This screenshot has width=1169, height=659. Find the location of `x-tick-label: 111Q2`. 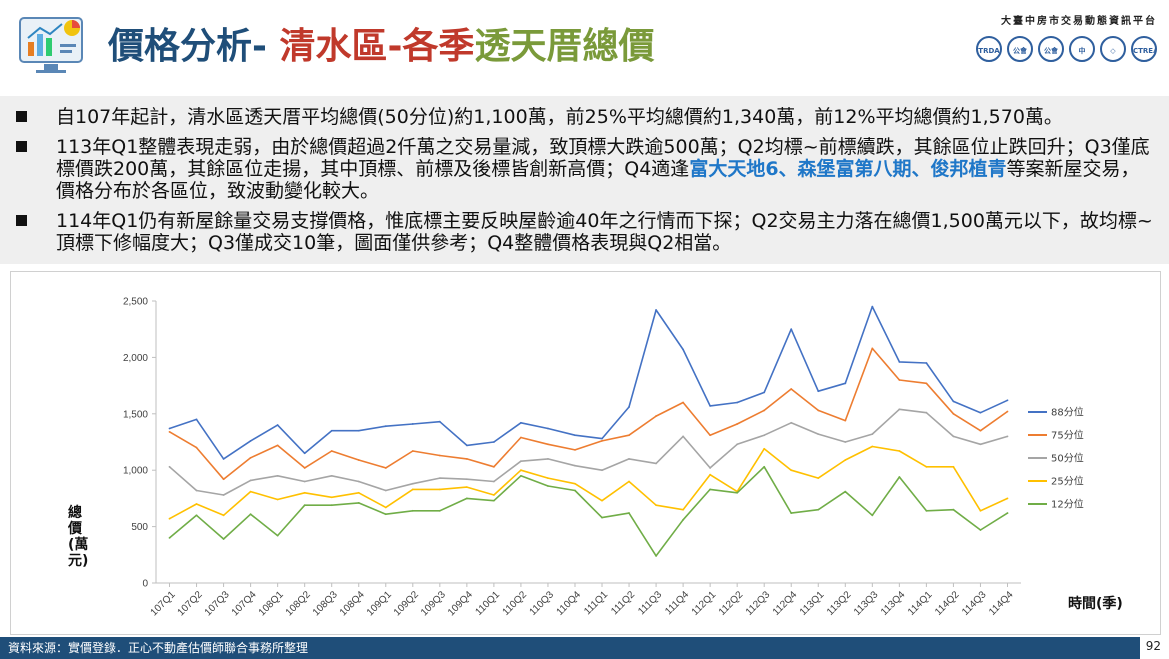

x-tick-label: 111Q2 is located at coordinates (623, 603).